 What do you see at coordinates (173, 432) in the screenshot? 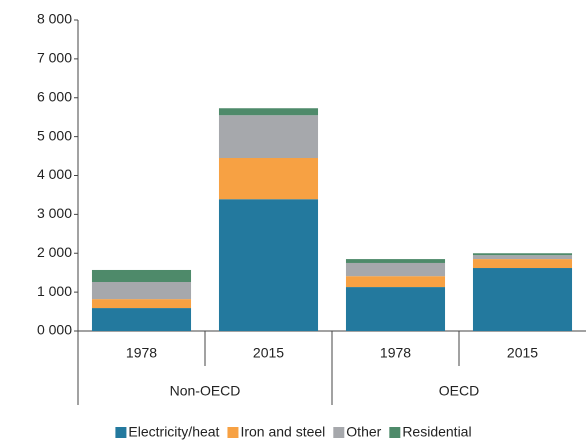
I see `legend-label: Electricity/heat` at bounding box center [173, 432].